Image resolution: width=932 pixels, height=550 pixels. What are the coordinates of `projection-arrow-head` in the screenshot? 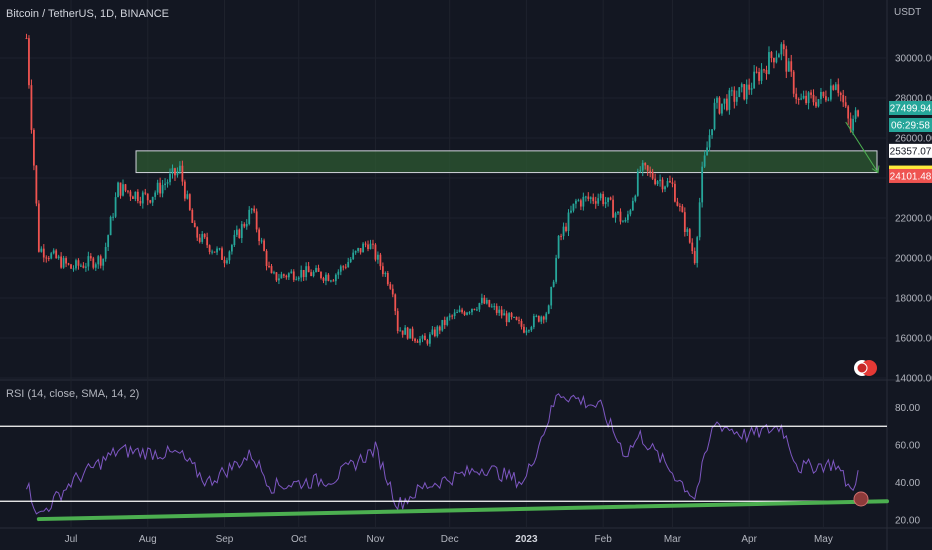 It's located at (875, 169).